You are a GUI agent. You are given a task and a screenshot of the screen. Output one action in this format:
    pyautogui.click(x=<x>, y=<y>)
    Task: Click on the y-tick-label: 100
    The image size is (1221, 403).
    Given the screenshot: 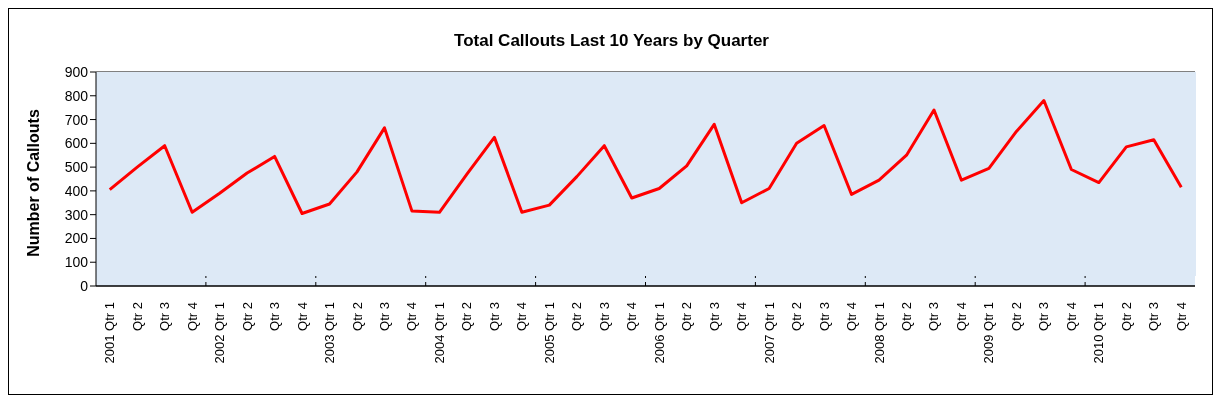 What is the action you would take?
    pyautogui.click(x=76, y=262)
    